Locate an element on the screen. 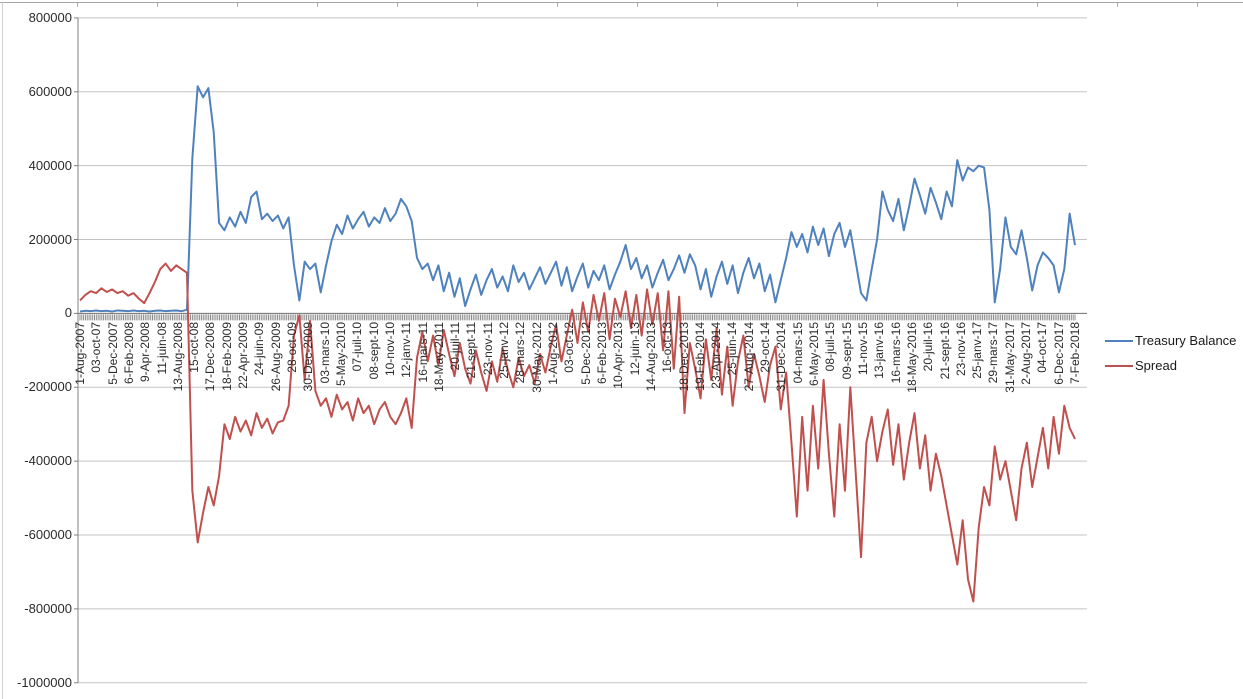 The image size is (1243, 699). x-axis-label: 28-oct-09 is located at coordinates (292, 347).